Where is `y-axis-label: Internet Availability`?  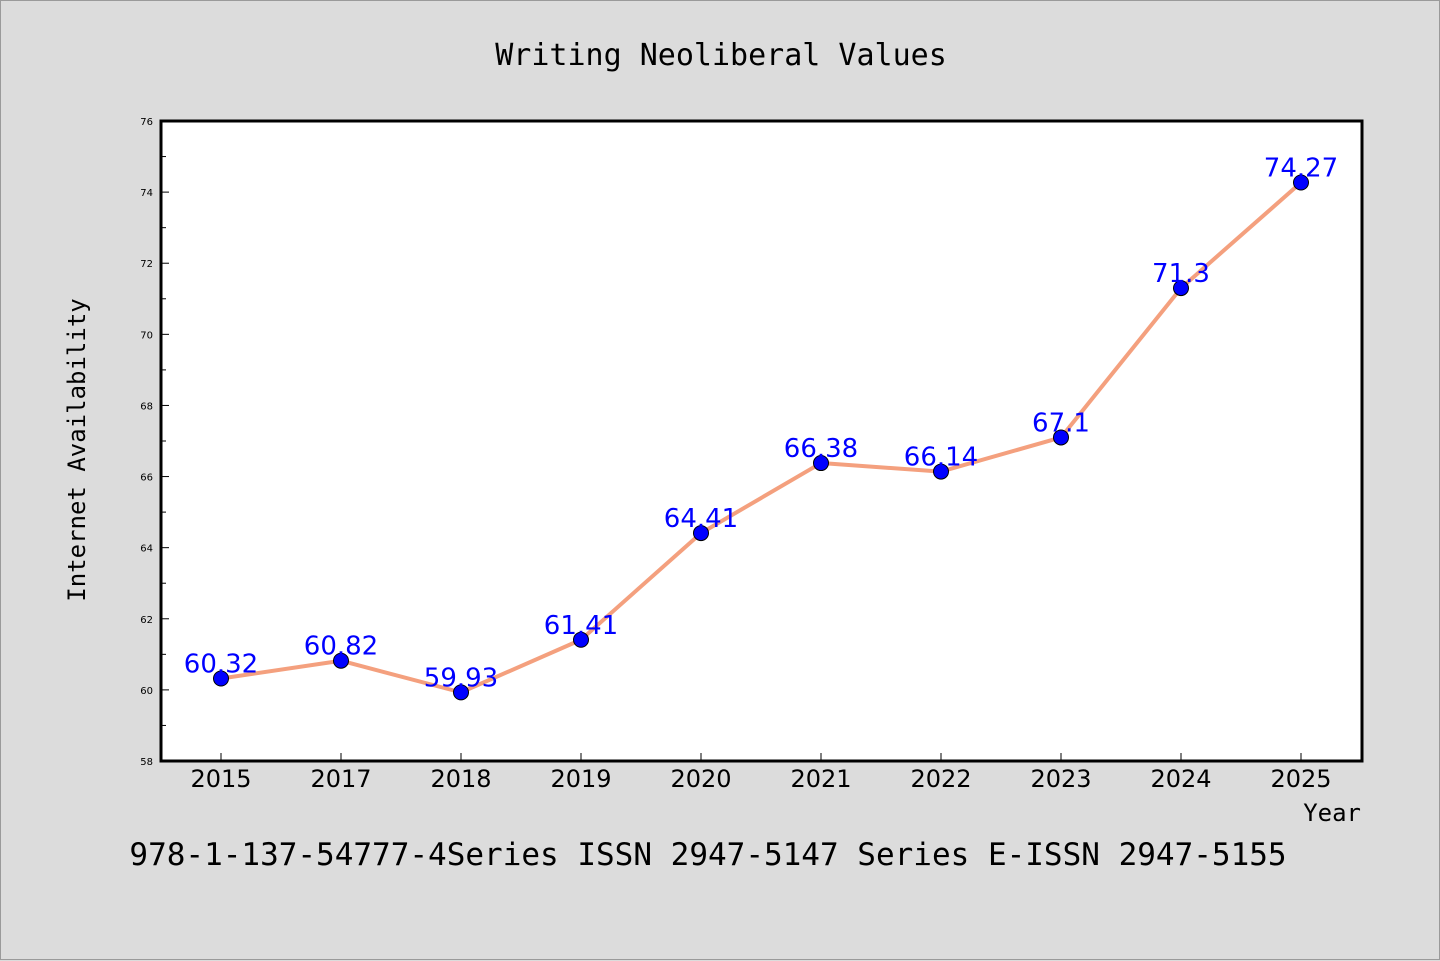 y-axis-label: Internet Availability is located at coordinates (77, 449).